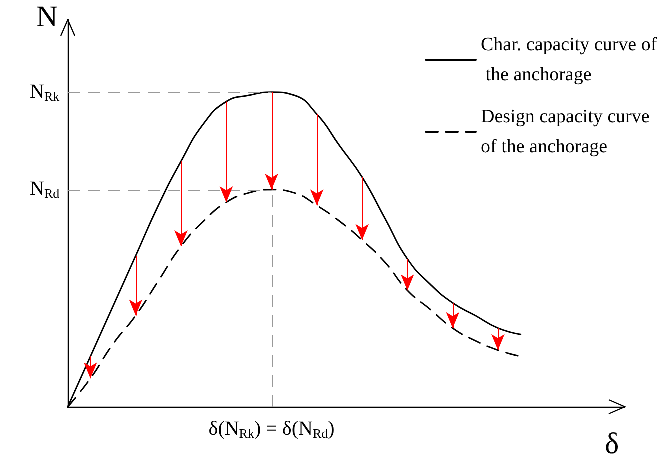 Image resolution: width=669 pixels, height=459 pixels. What do you see at coordinates (568, 132) in the screenshot?
I see `legend-label: Design capacity curve of the anchorage` at bounding box center [568, 132].